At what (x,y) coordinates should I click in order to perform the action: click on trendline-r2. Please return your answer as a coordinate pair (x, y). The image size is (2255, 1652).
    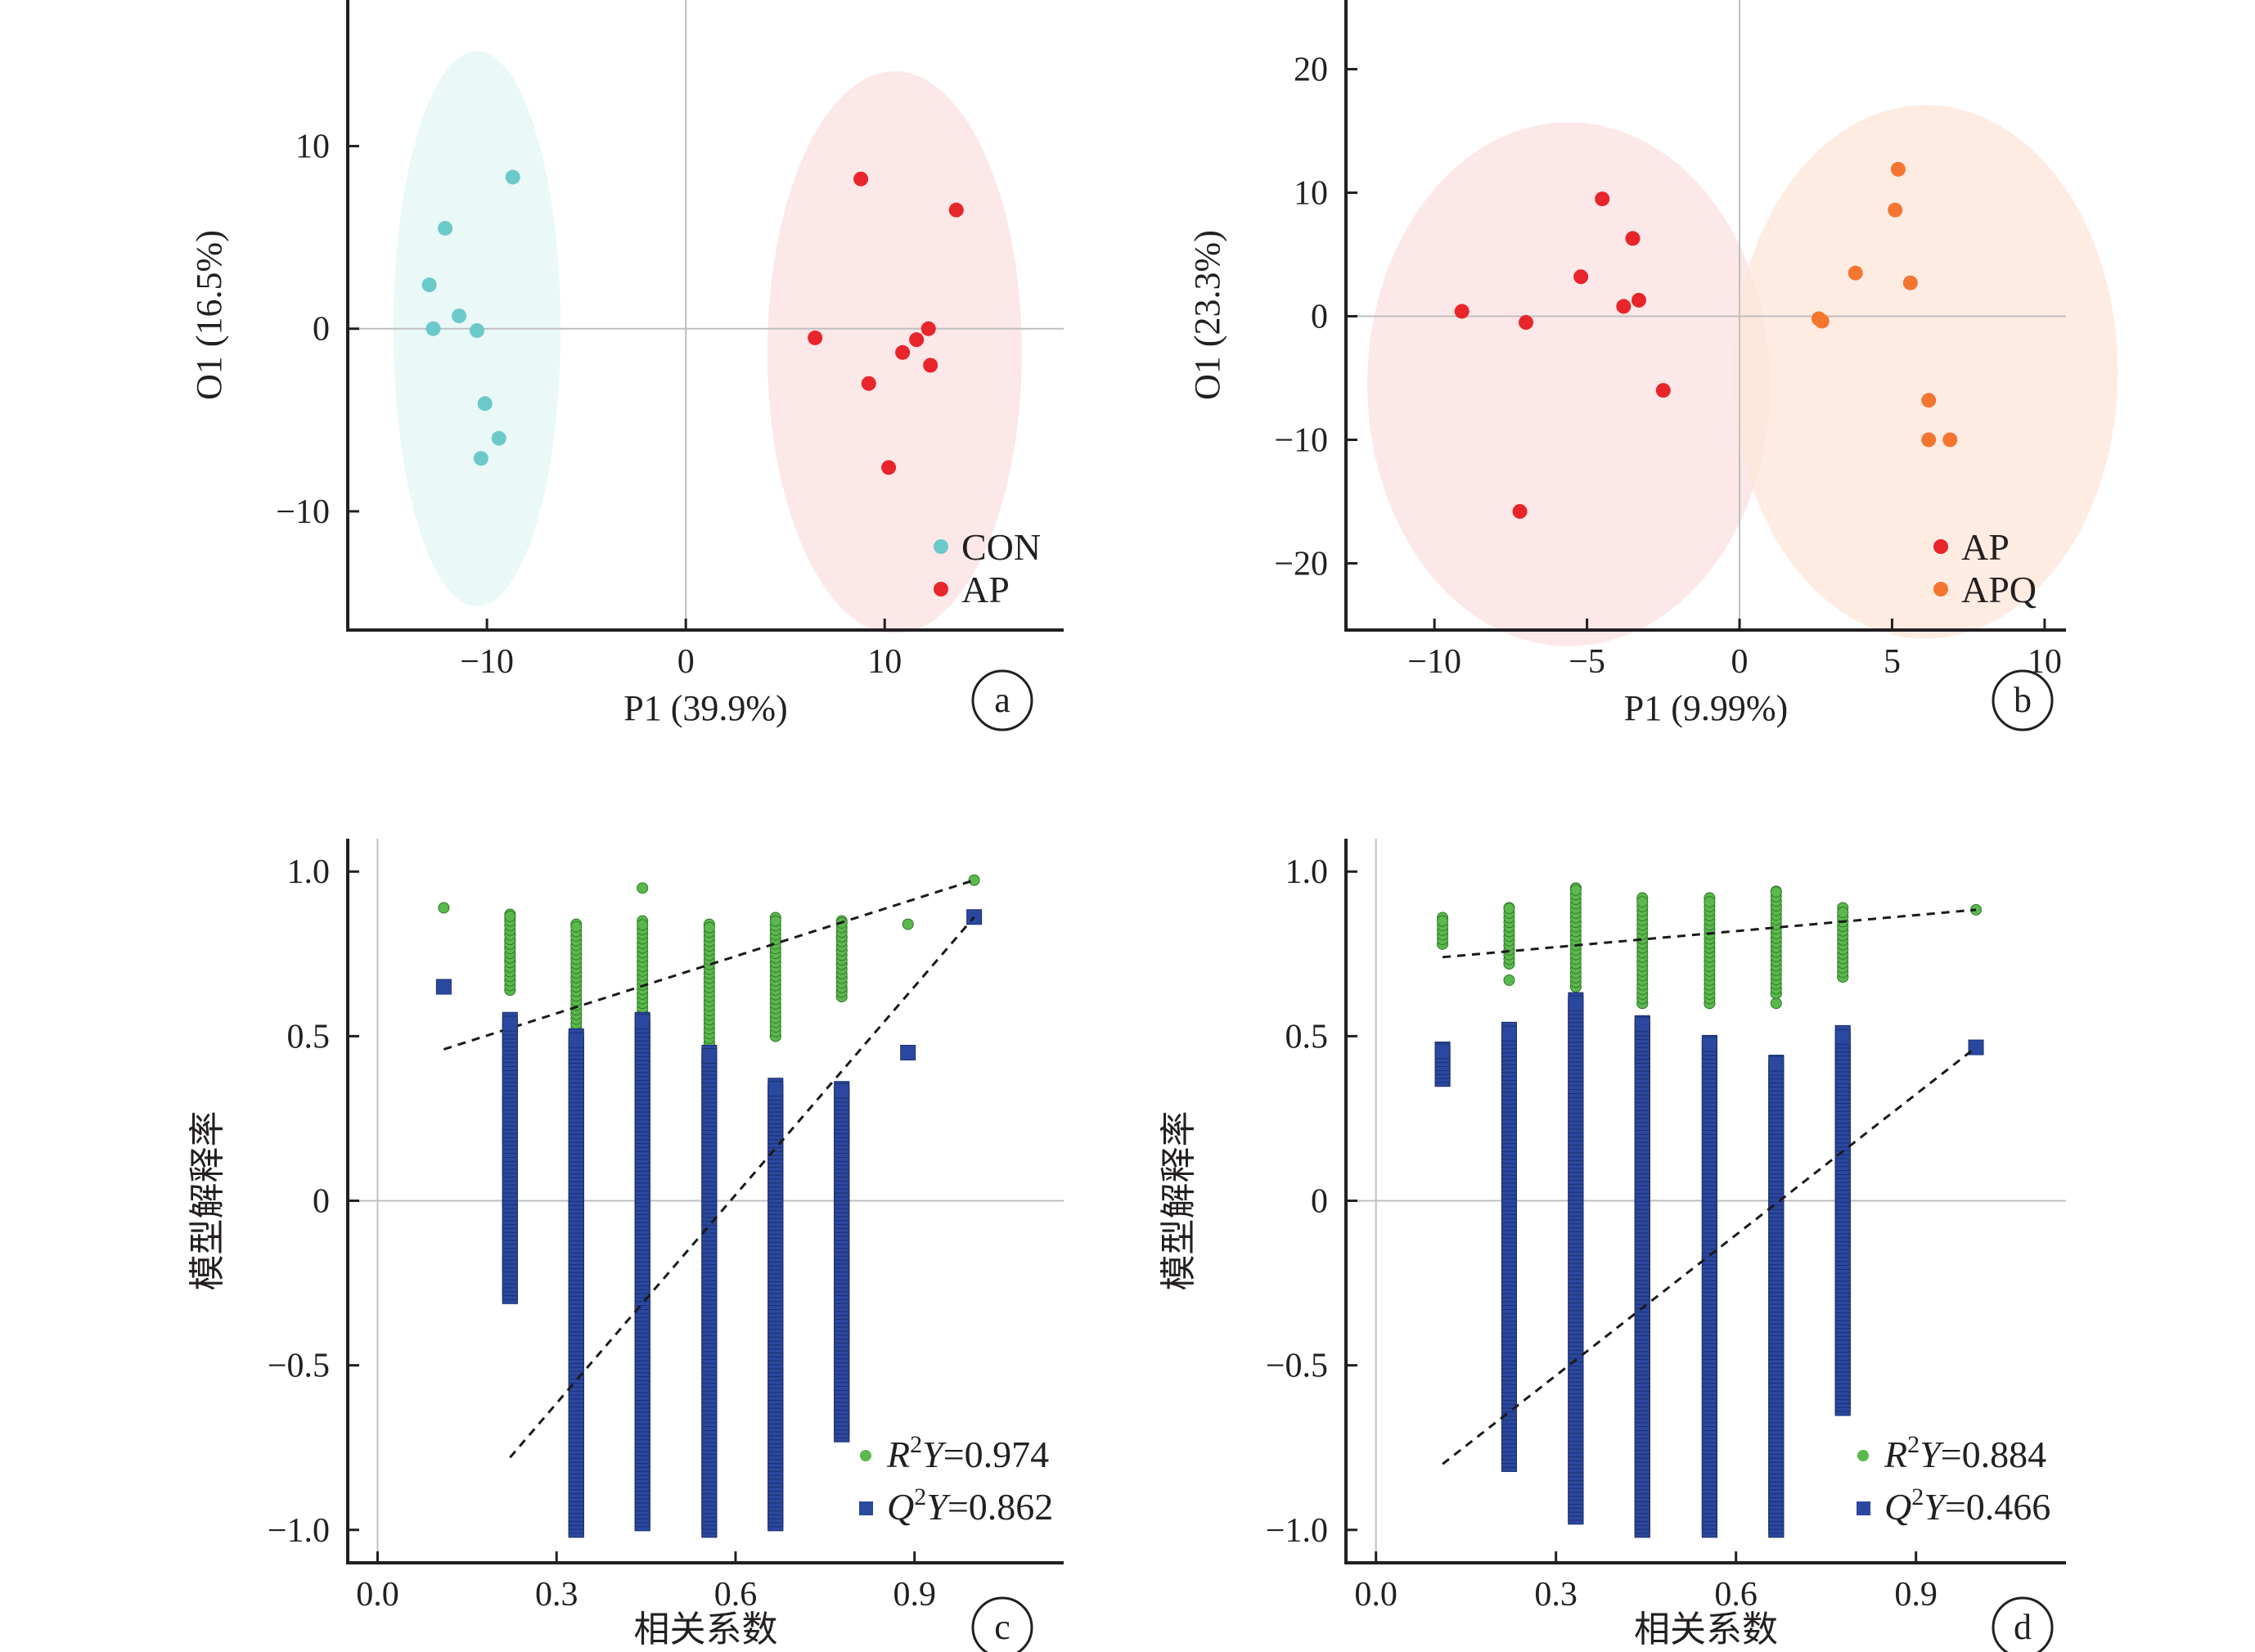
    Looking at the image, I should click on (1710, 933).